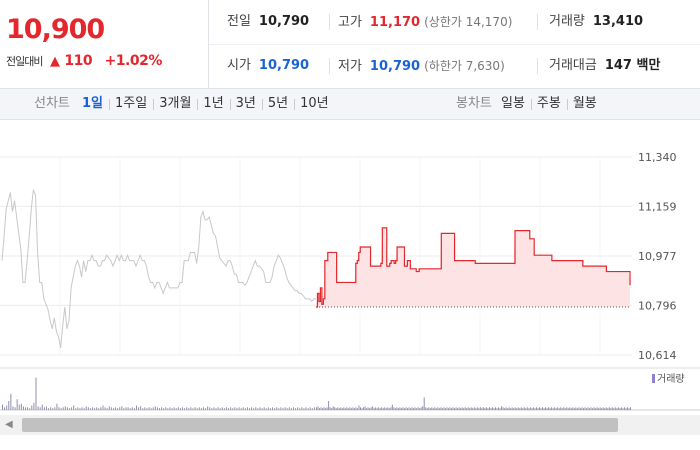  I want to click on prev-close: 전일 10,790, so click(268, 22).